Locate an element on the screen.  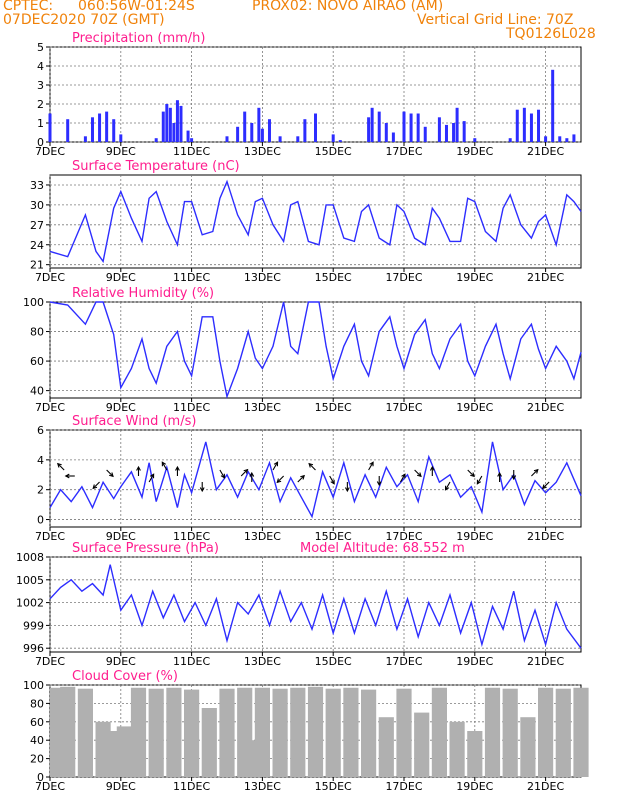
humidity-xtick-label: 9DEC is located at coordinates (121, 407).